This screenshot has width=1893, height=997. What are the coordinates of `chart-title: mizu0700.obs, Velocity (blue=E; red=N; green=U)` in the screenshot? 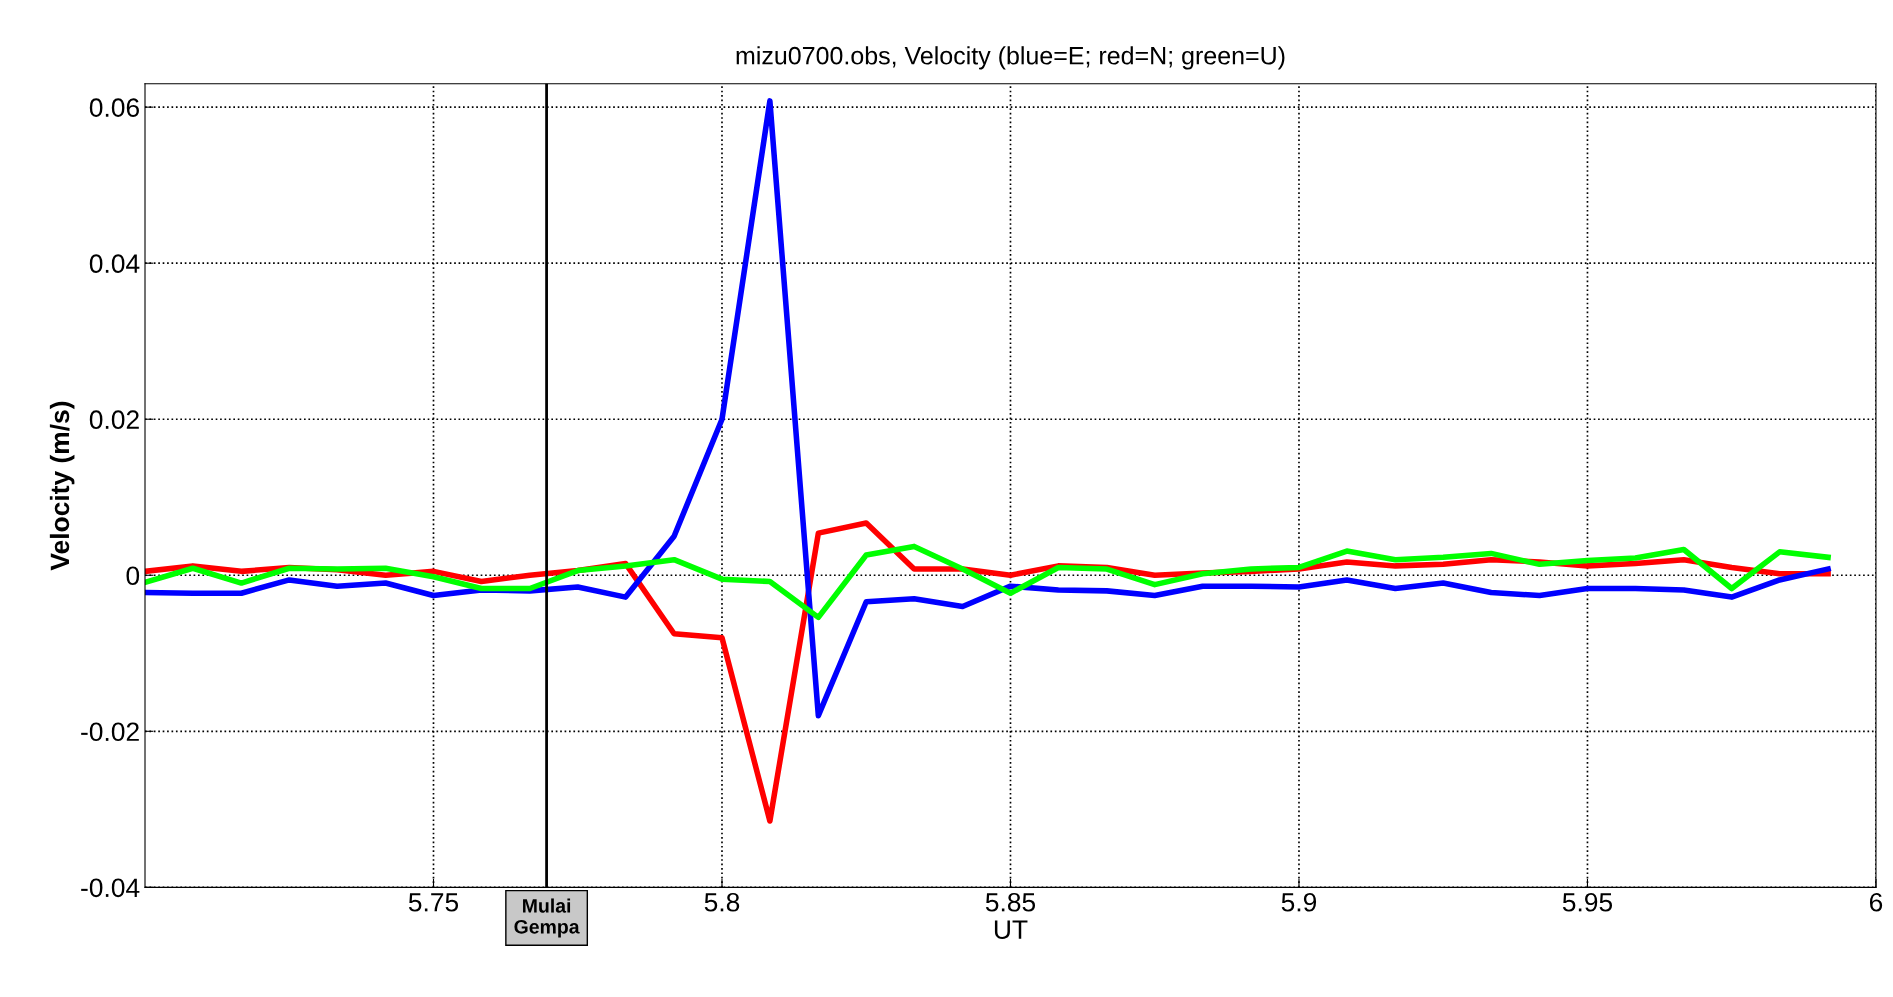 It's located at (1010, 58).